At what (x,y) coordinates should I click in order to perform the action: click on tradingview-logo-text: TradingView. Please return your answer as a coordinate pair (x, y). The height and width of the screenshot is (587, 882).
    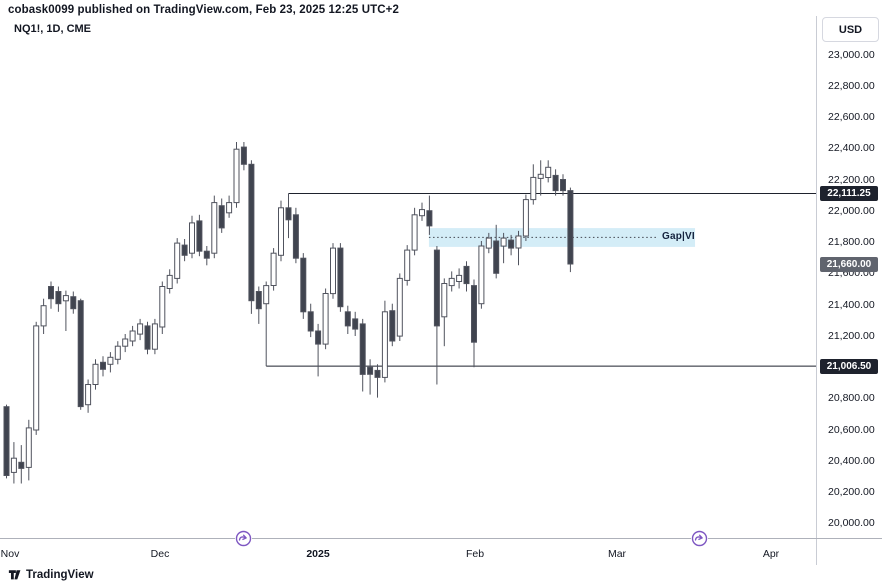
    Looking at the image, I should click on (60, 575).